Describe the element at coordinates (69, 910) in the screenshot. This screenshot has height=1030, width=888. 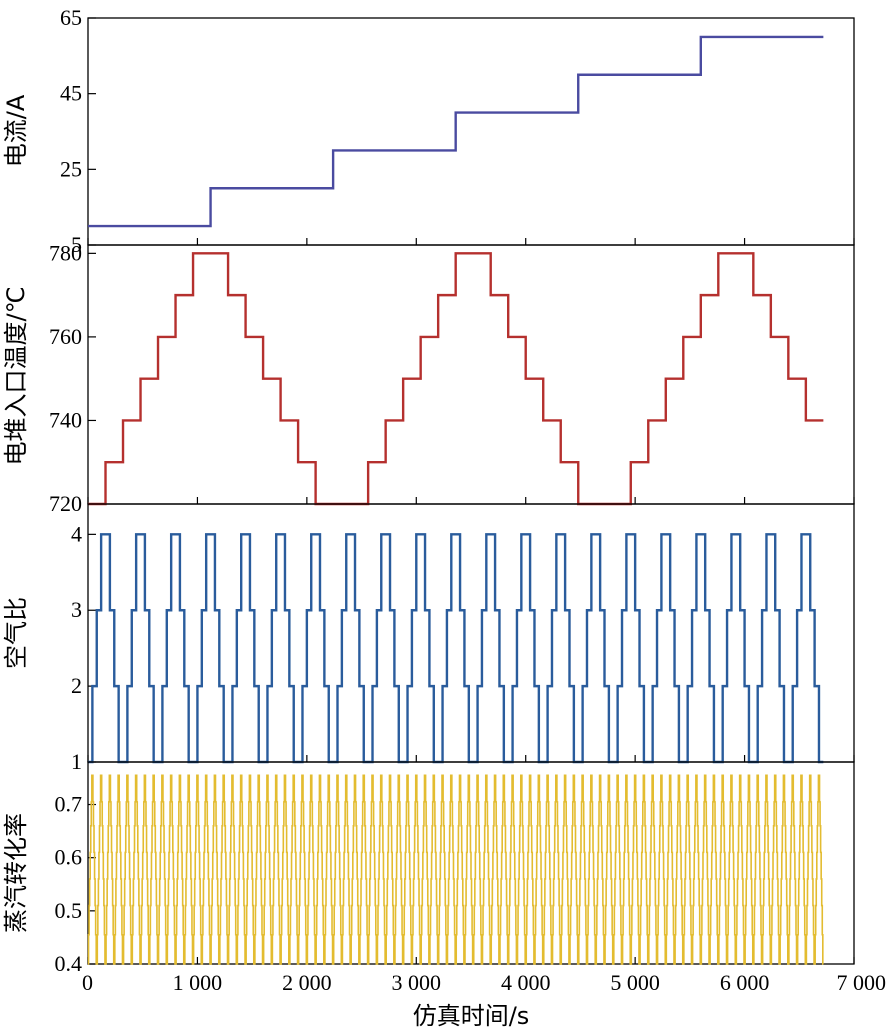
I see `steam_conversion-ytick-label-1: 0.5` at that location.